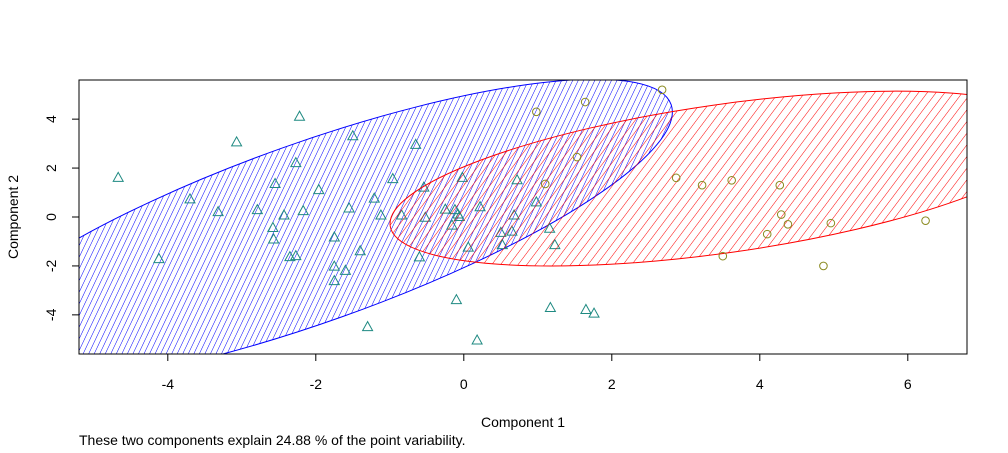  I want to click on x-axis-label: Component 1, so click(523, 422).